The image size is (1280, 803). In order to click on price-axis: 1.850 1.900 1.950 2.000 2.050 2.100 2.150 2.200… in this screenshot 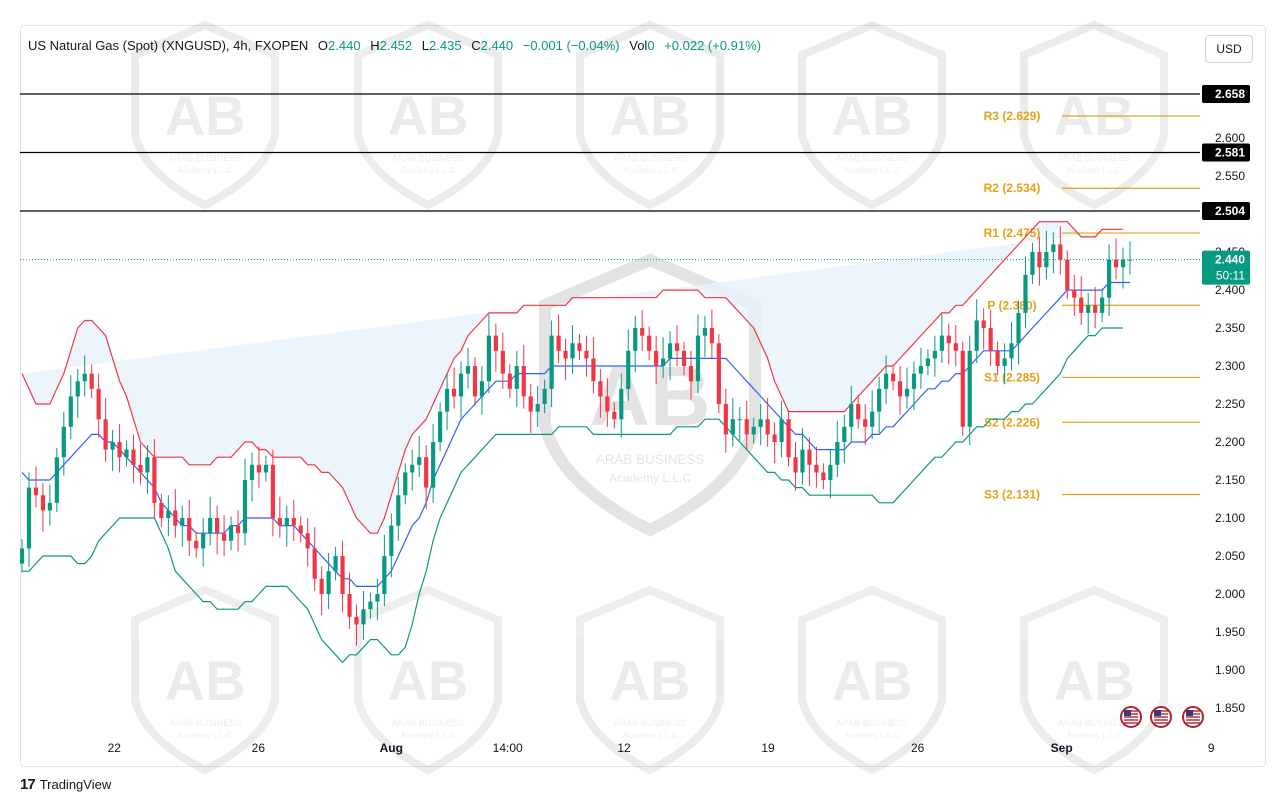, I will do `click(1230, 423)`.